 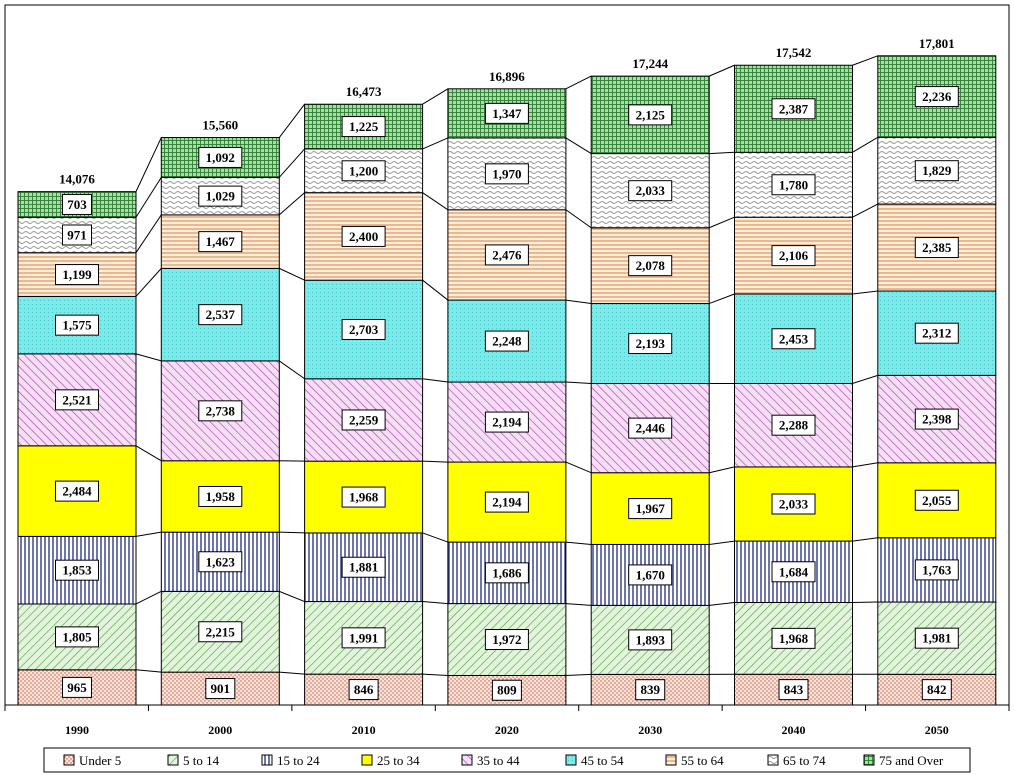 I want to click on x-axis: 1990 2000 2010 2020 2030 2040 2050, so click(x=507, y=721).